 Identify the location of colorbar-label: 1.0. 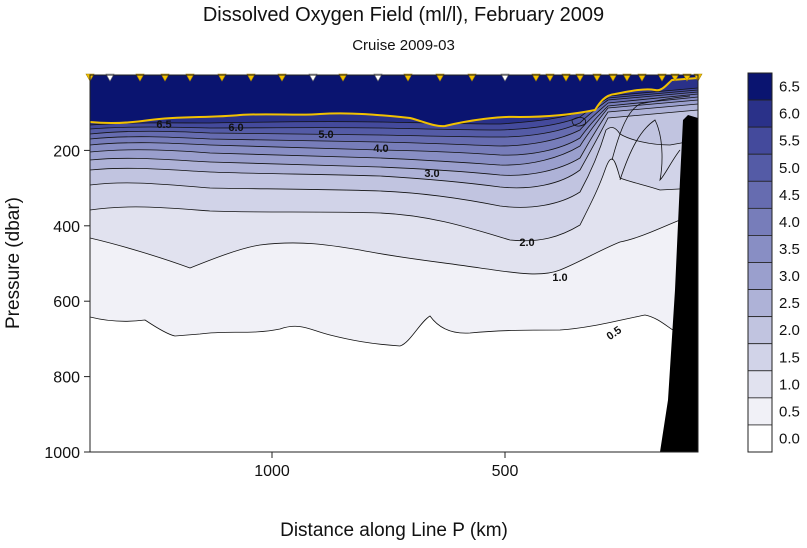
(789, 384).